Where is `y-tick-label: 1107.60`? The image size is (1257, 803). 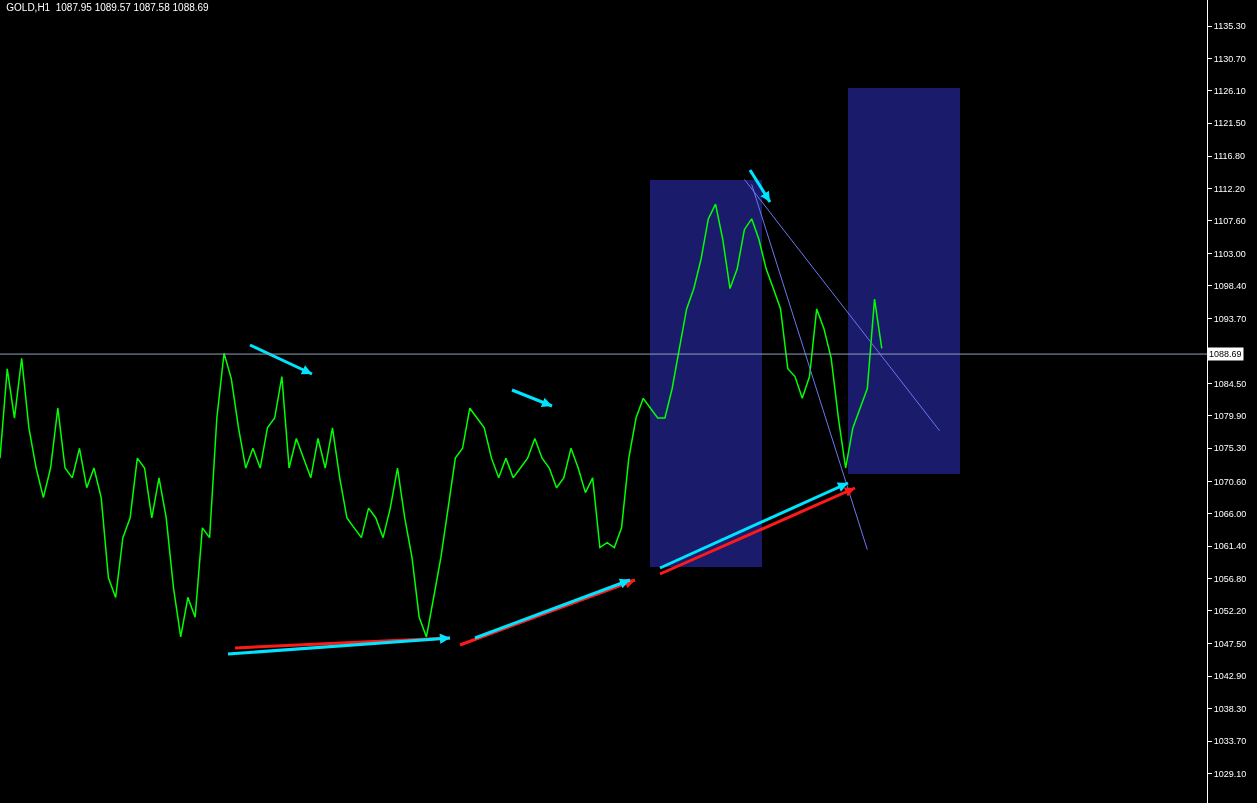 y-tick-label: 1107.60 is located at coordinates (1229, 221).